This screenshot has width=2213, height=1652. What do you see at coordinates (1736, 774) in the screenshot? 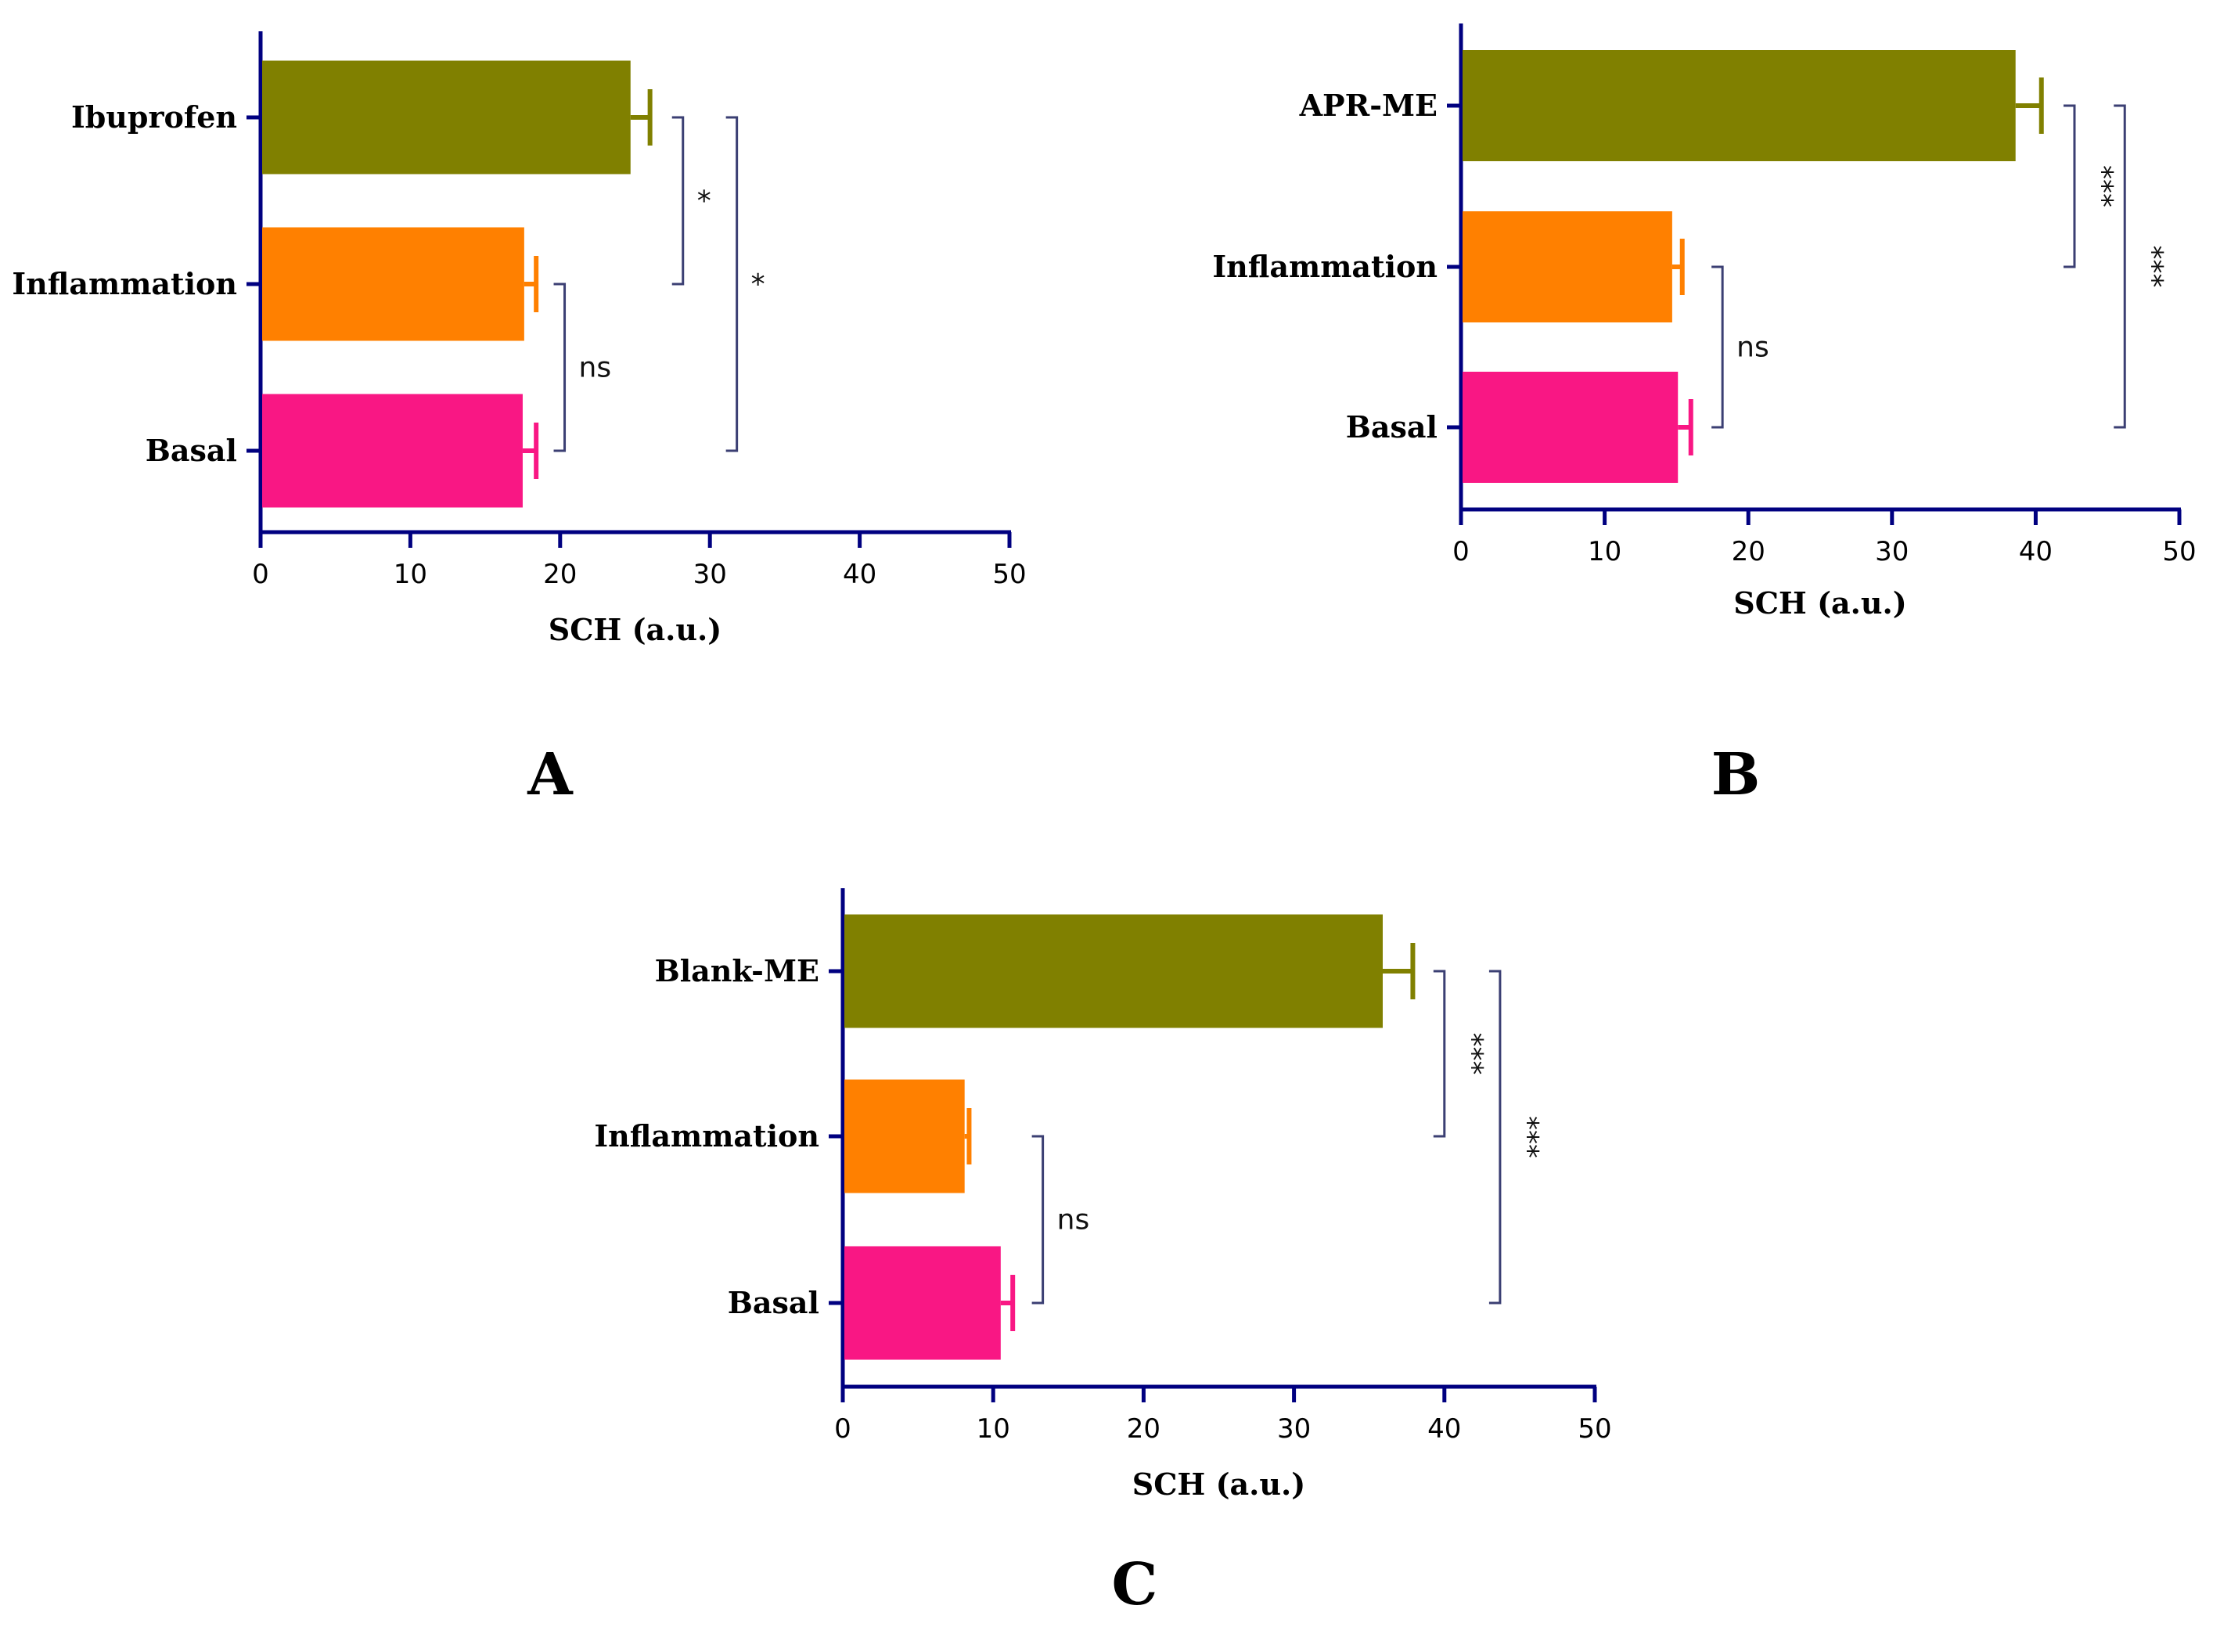
I see `panel-letter: B` at bounding box center [1736, 774].